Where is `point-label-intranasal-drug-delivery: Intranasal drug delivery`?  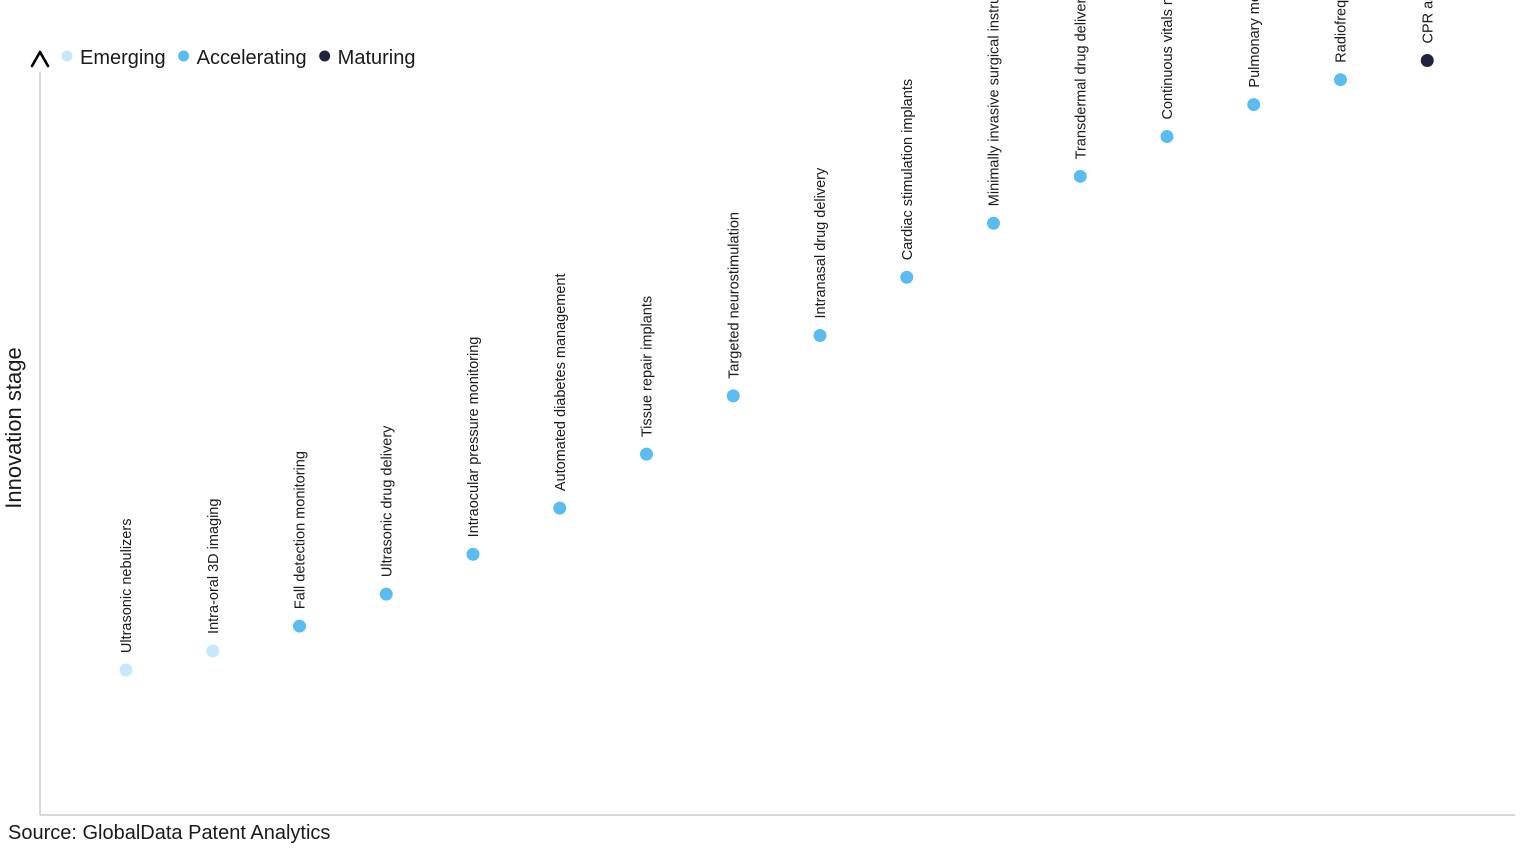 point-label-intranasal-drug-delivery: Intranasal drug delivery is located at coordinates (821, 242).